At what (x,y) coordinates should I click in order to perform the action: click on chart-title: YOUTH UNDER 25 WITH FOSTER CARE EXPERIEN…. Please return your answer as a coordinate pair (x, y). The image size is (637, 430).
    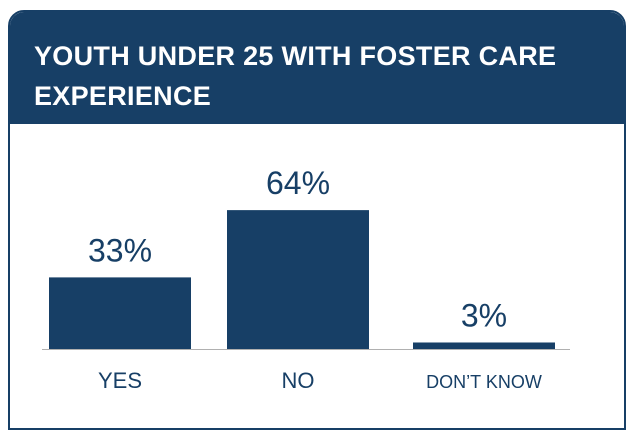
    Looking at the image, I should click on (295, 76).